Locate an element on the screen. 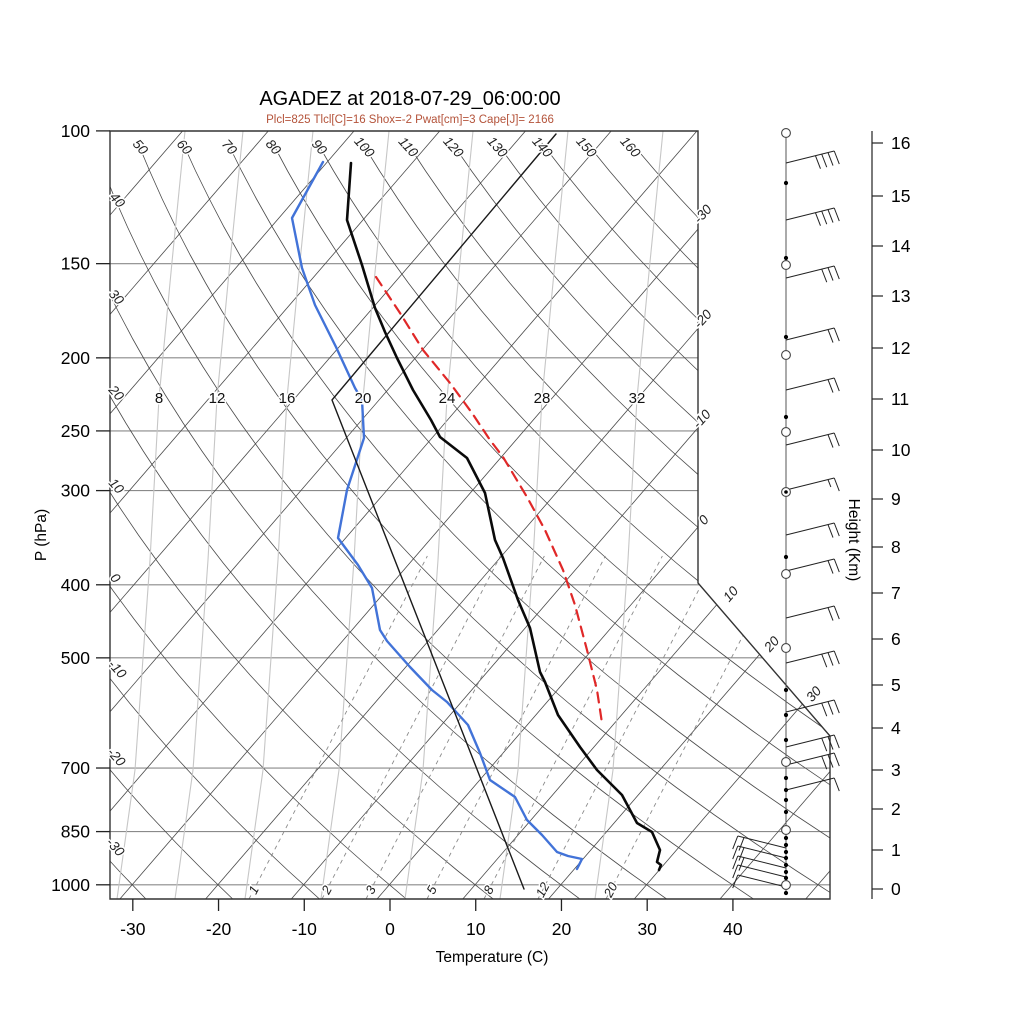 This screenshot has height=1024, width=1024. dry-adiabat-label-top-150: 150 is located at coordinates (586, 147).